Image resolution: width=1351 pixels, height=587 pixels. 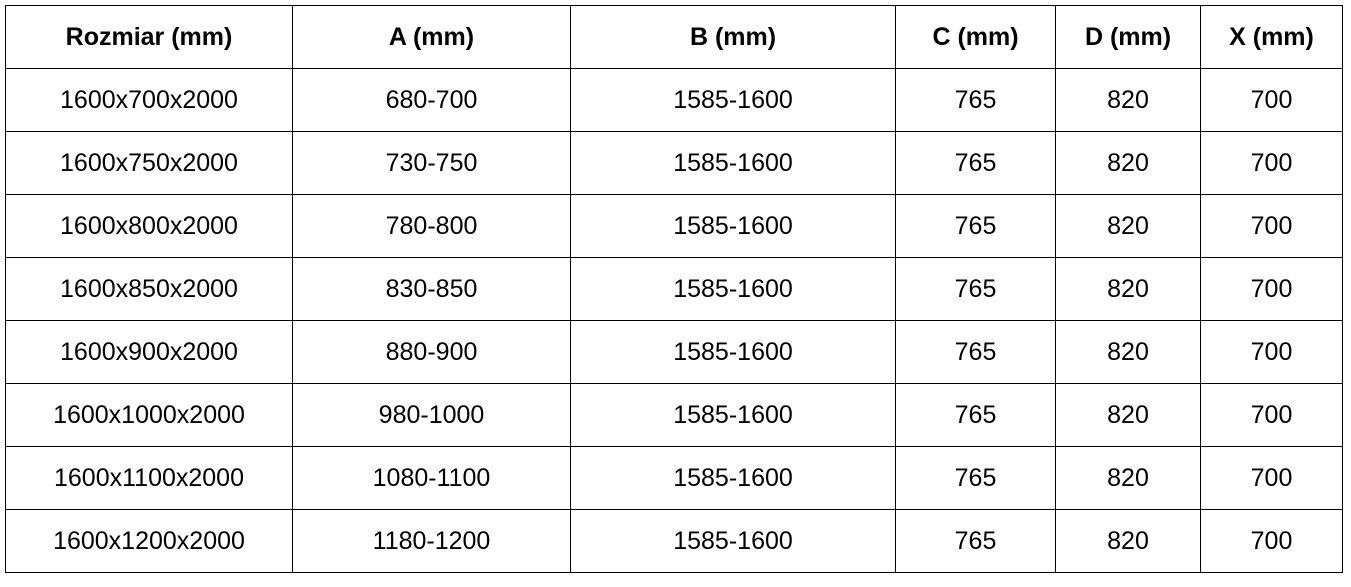 I want to click on table-row: 1600x750x2000 730-750 1585-1600 765 820 700, so click(x=674, y=163).